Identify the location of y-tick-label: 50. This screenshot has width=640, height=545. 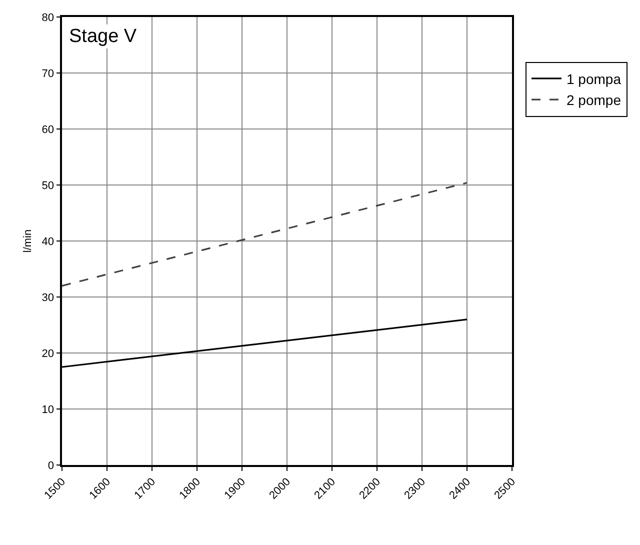
(48, 186).